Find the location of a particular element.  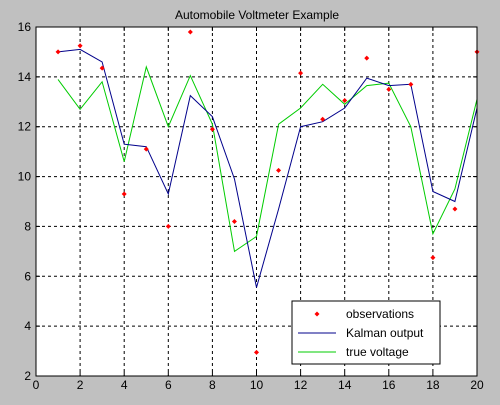

y-tick-label: 10 is located at coordinates (25, 177).